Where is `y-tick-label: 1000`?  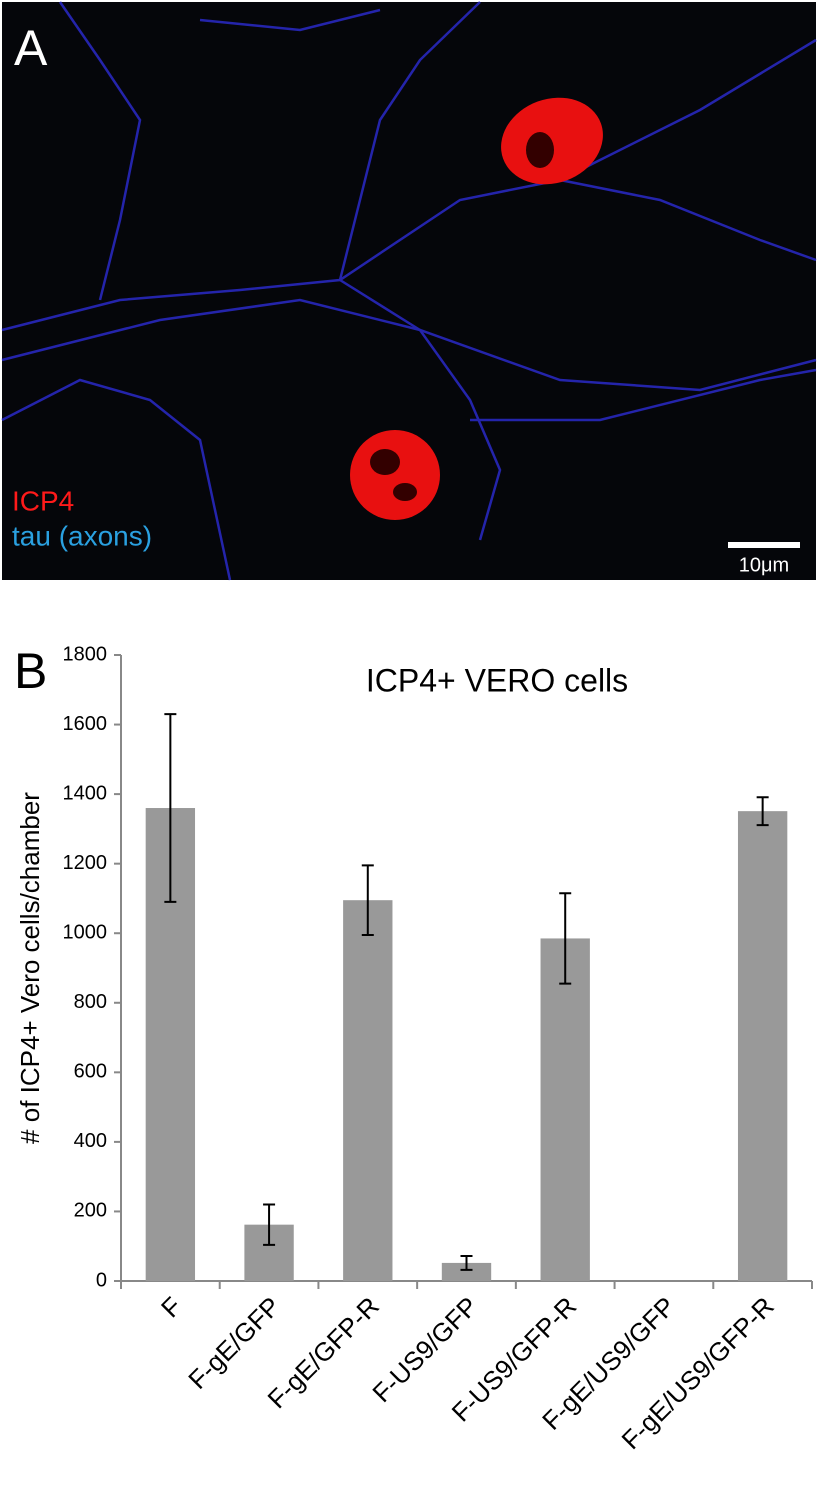 y-tick-label: 1000 is located at coordinates (85, 933).